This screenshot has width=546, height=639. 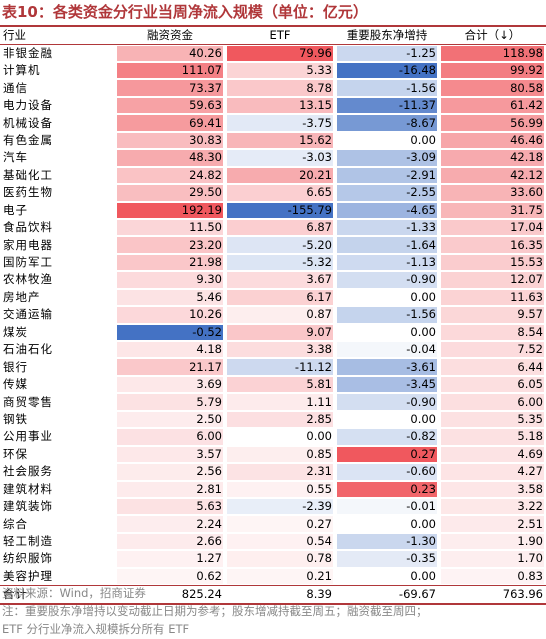 What do you see at coordinates (387, 279) in the screenshot?
I see `cell-shareholder: -0.90` at bounding box center [387, 279].